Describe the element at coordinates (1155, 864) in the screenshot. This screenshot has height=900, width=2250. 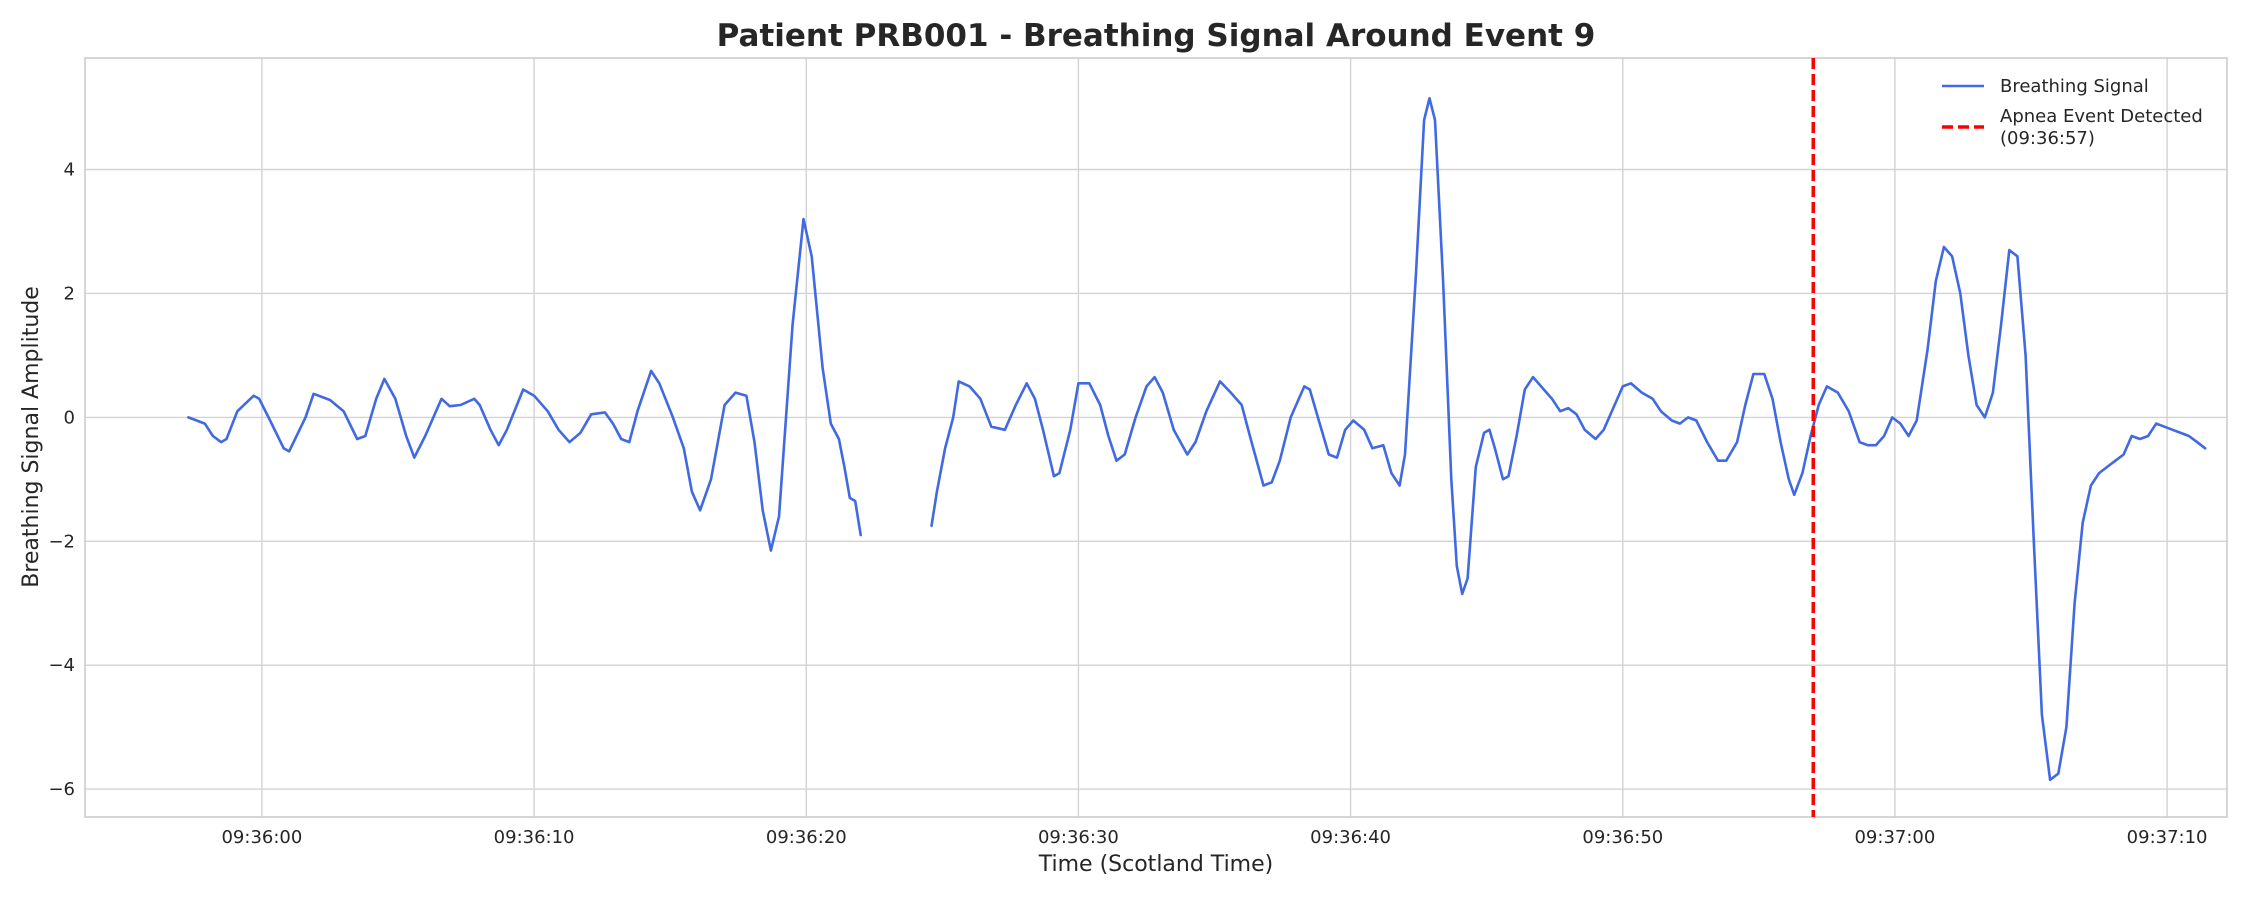
I see `x-axis-label: Time (Scotland Time)` at that location.